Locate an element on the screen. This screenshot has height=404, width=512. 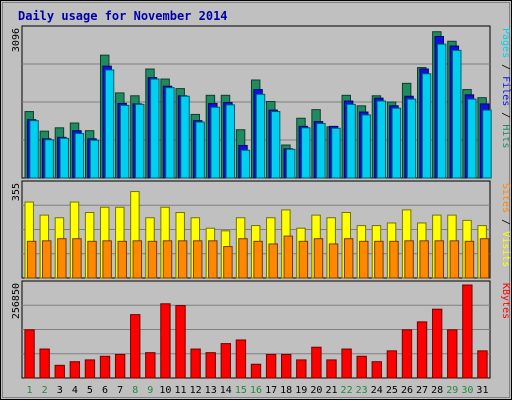
x-tick-label: 29 is located at coordinates (452, 390).